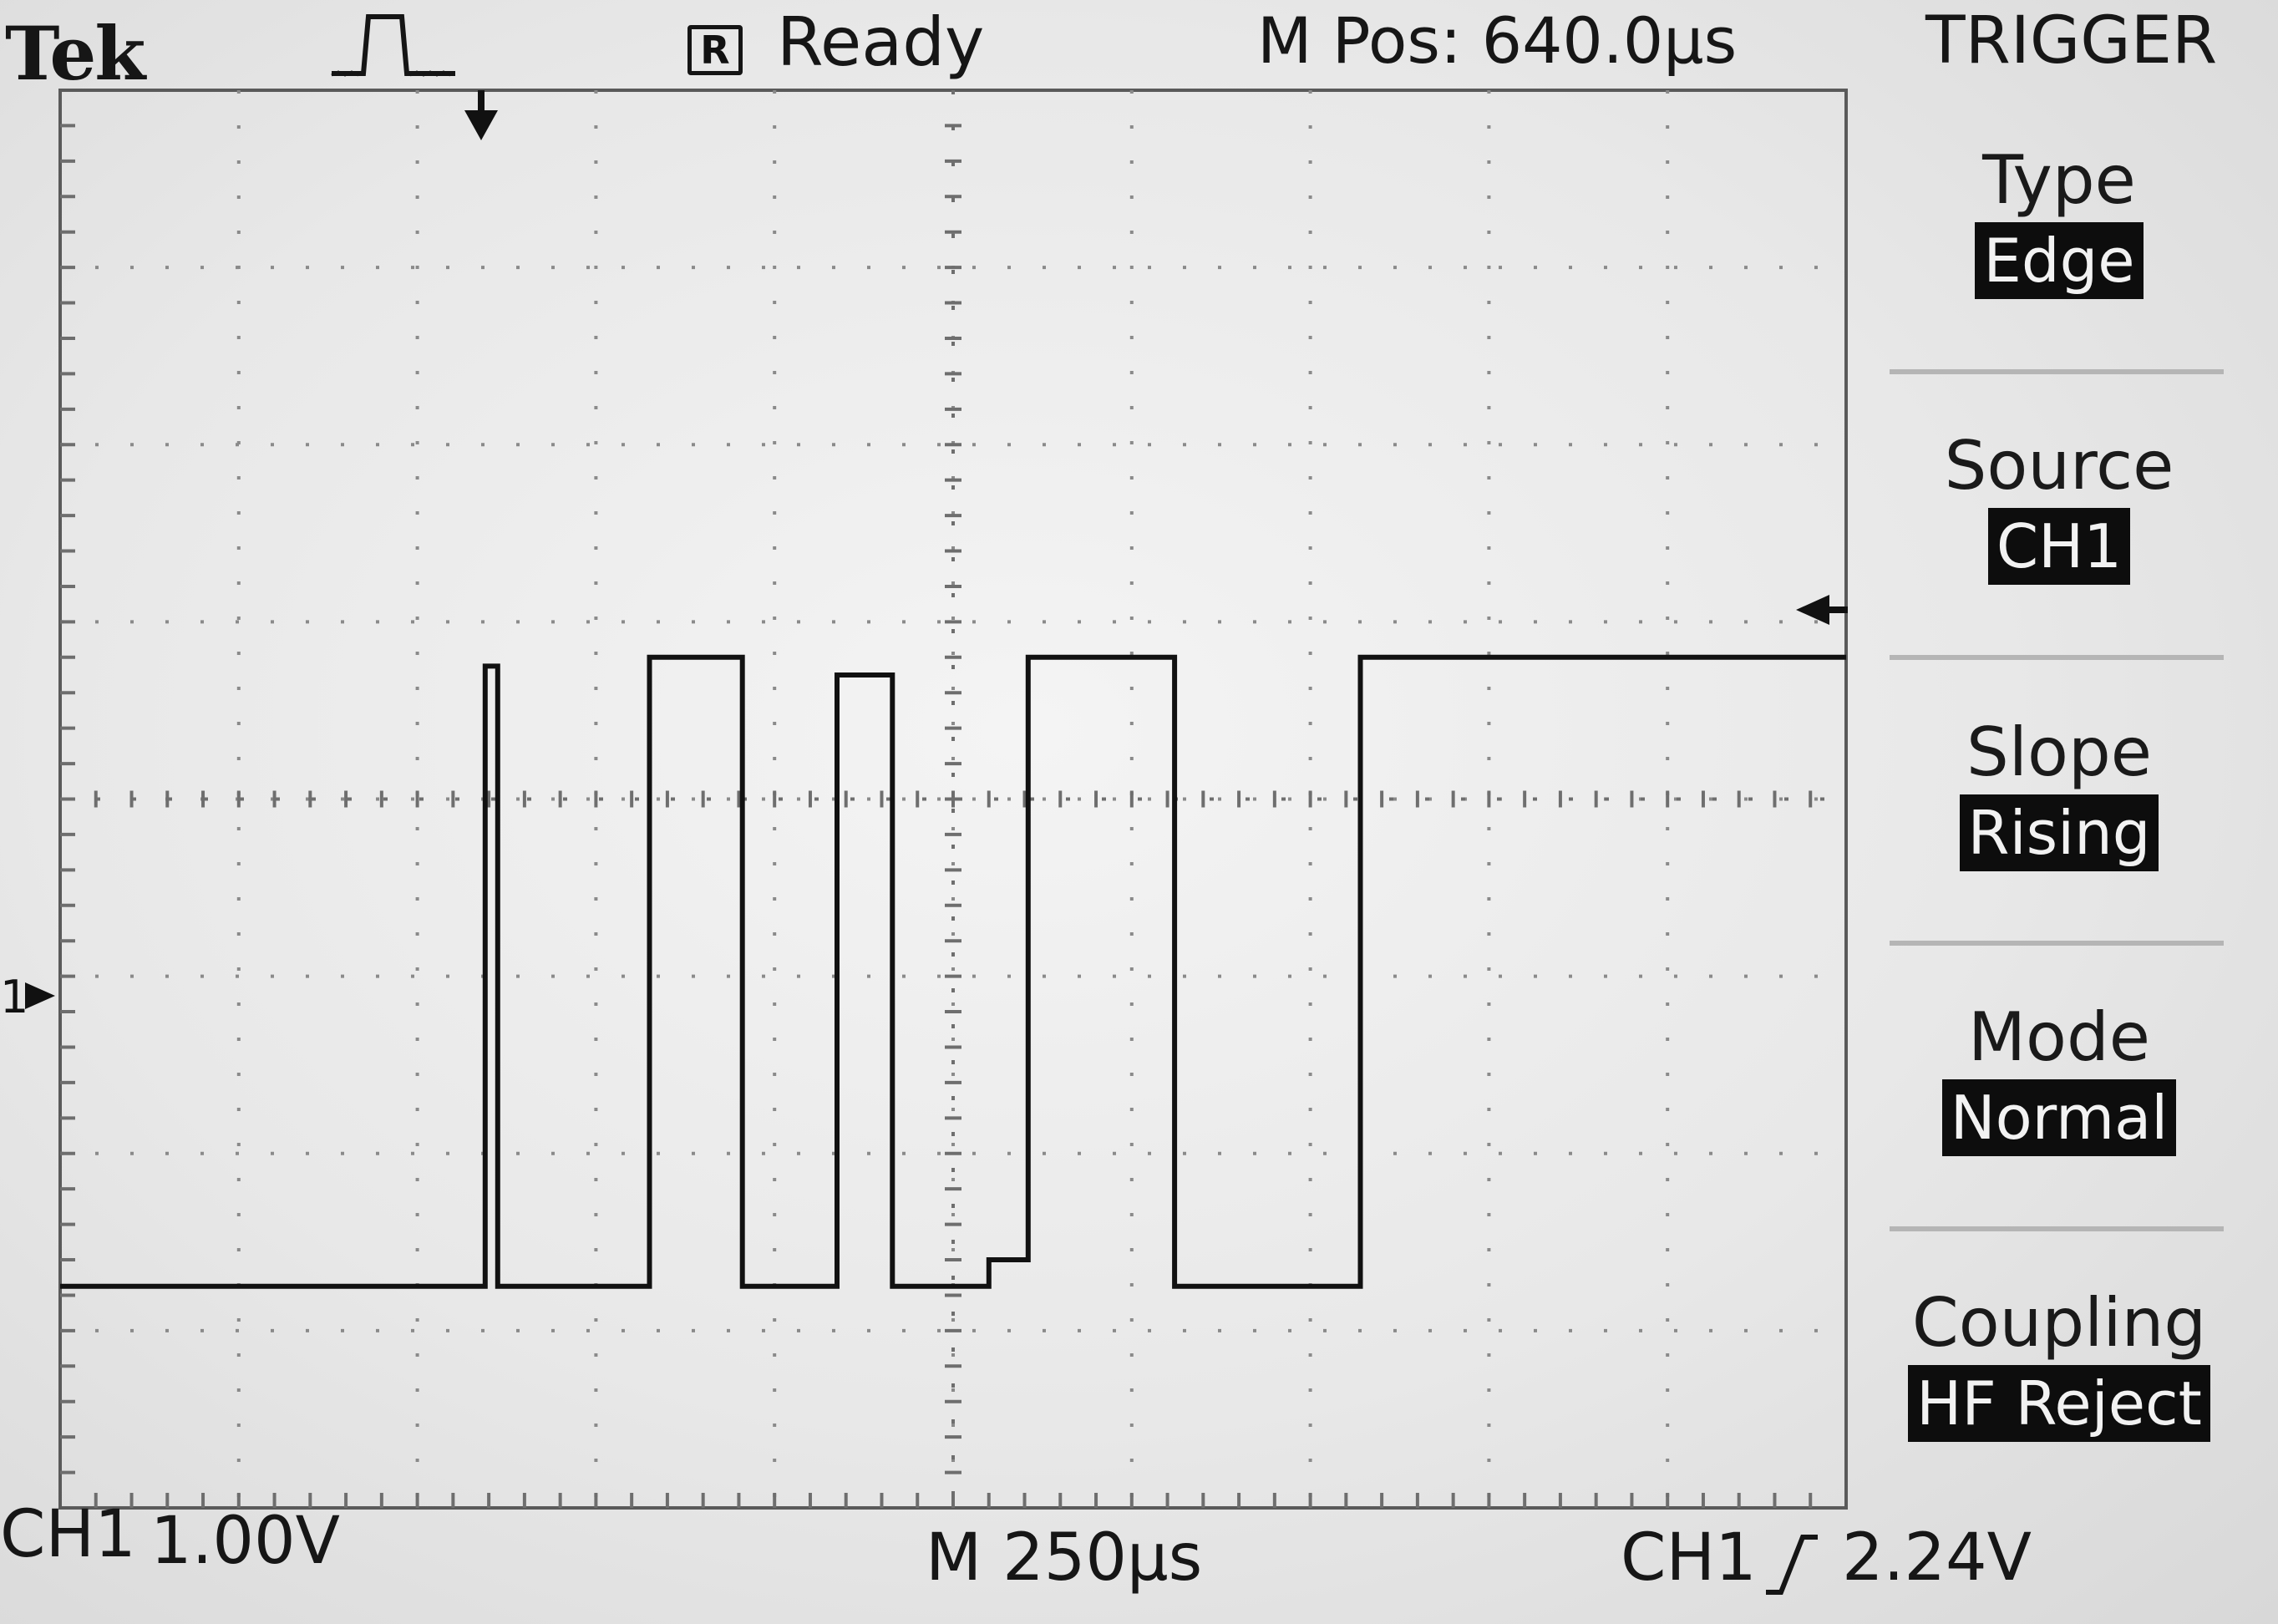 The image size is (2278, 1624). I want to click on rising-edge-icon, so click(1792, 1565).